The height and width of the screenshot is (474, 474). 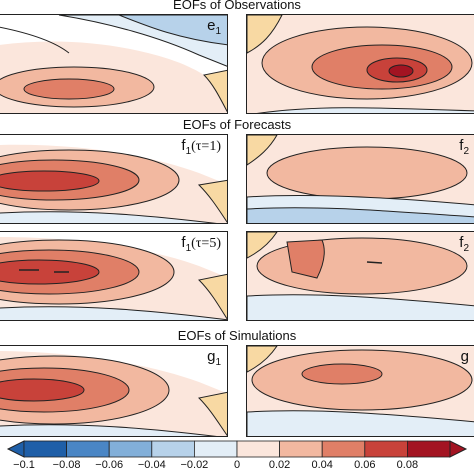 I want to click on map-panel-f1-tau1: f1(τ=1), so click(x=114, y=179).